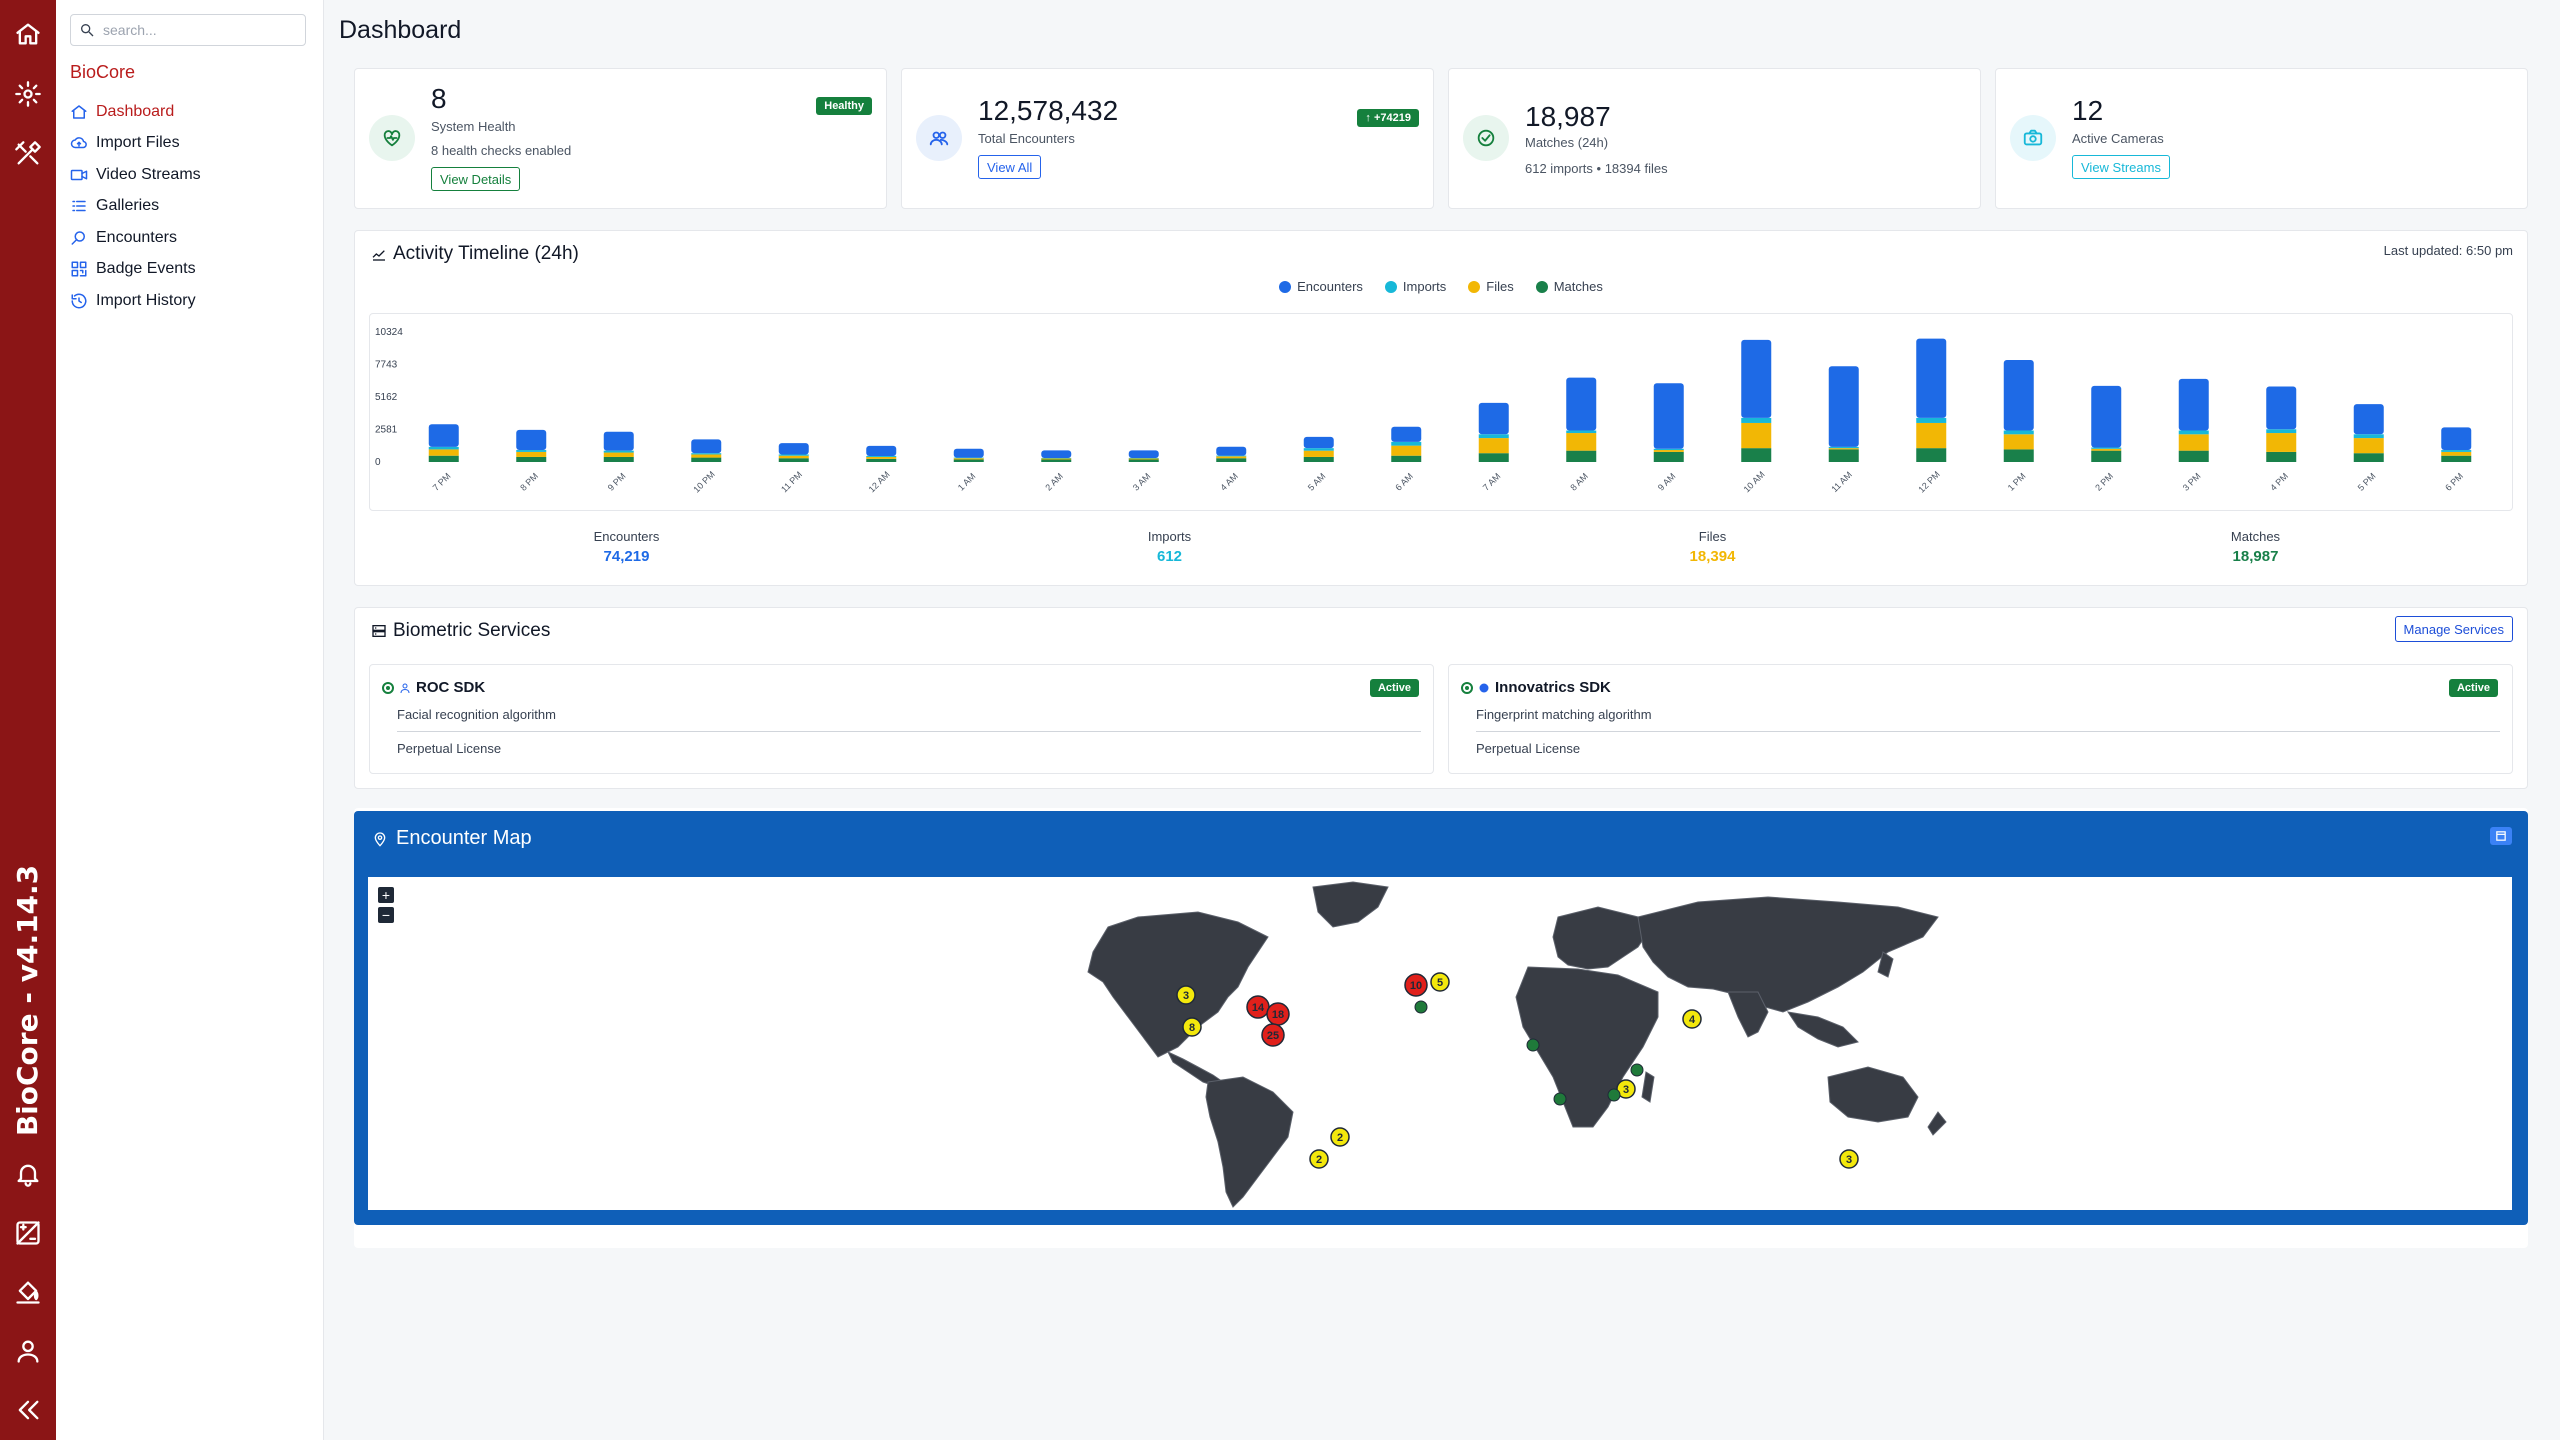 This screenshot has width=2560, height=1440. I want to click on view-streams-button: View Streams, so click(2121, 167).